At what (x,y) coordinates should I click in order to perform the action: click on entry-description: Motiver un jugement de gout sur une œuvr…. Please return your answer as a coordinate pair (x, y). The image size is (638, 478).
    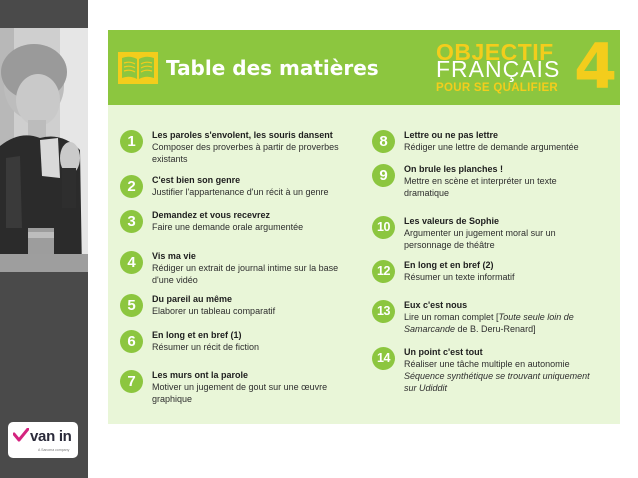
    Looking at the image, I should click on (240, 393).